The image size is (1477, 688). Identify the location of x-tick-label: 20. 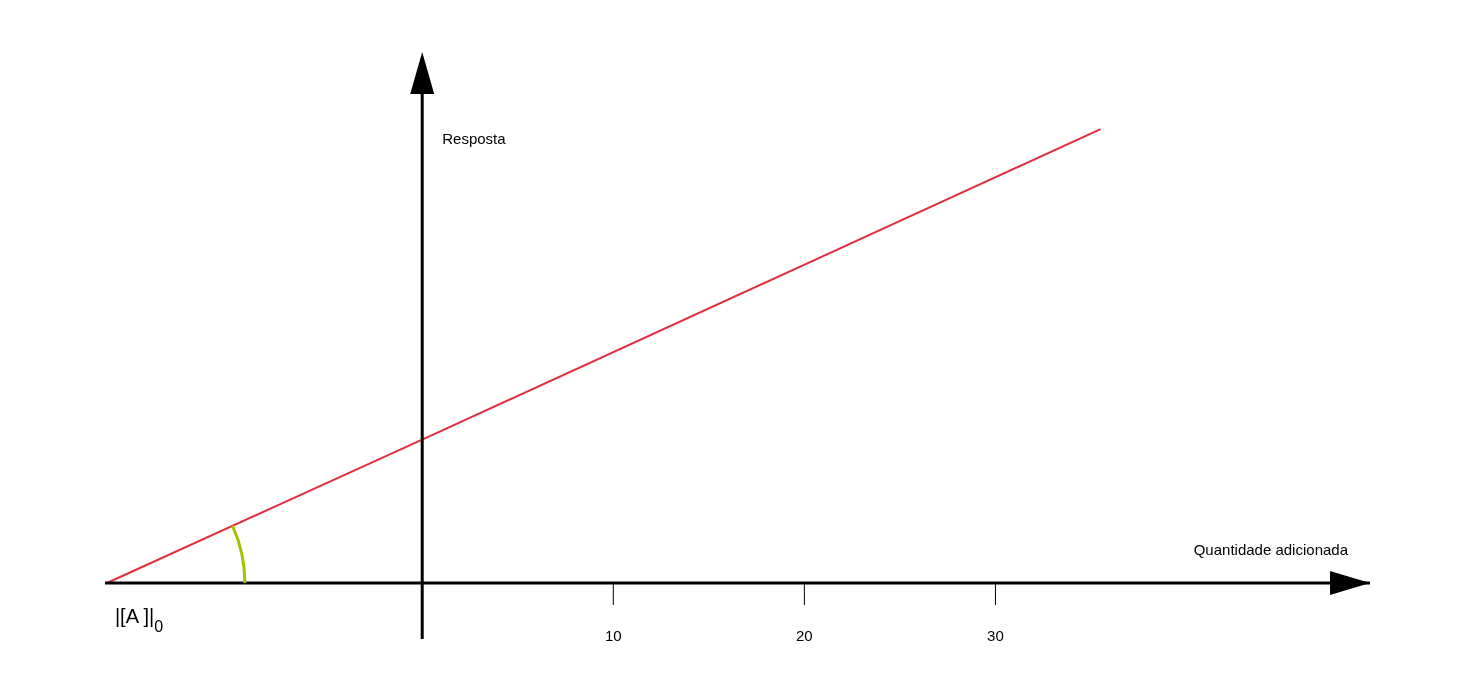
(804, 635).